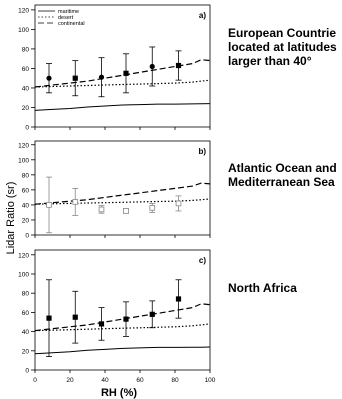 This screenshot has height=399, width=342. Describe the element at coordinates (105, 380) in the screenshot. I see `x-tick-label: 40` at that location.